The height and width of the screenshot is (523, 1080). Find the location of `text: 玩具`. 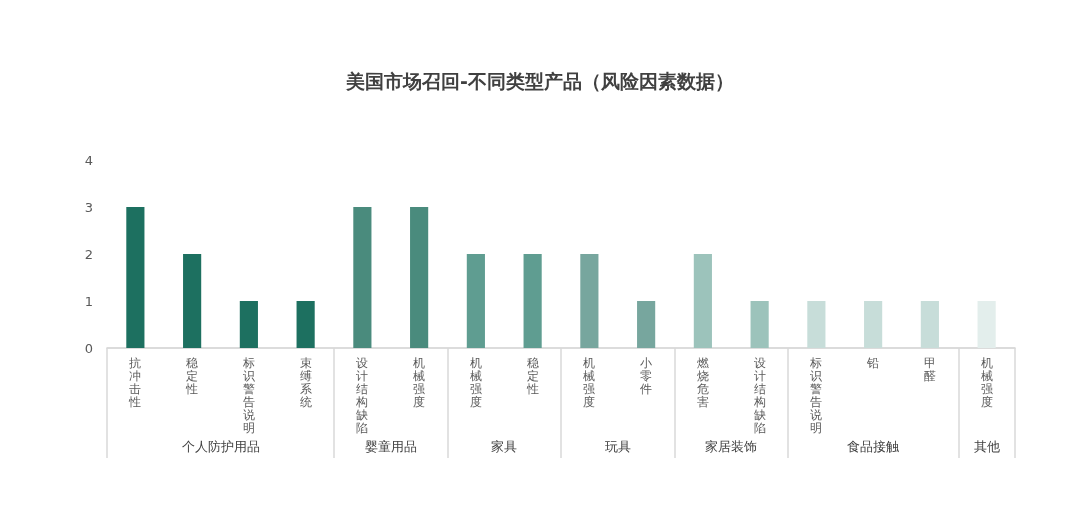

text: 玩具 is located at coordinates (617, 446).